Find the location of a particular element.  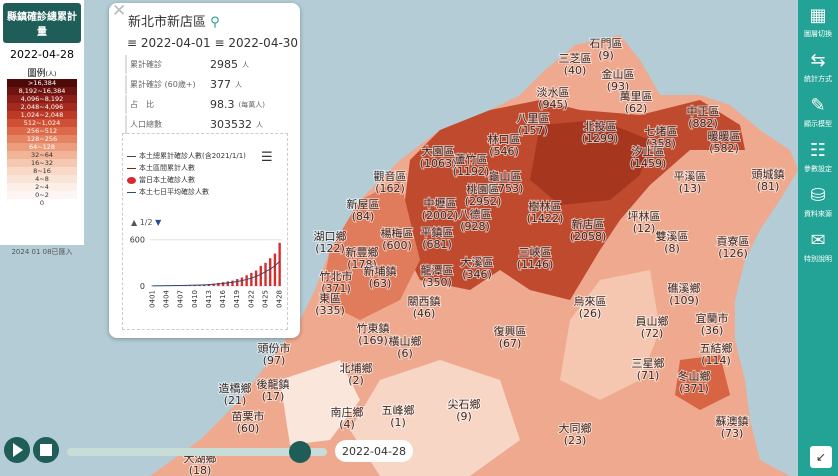

district-name: 北埔鄉 is located at coordinates (356, 368).